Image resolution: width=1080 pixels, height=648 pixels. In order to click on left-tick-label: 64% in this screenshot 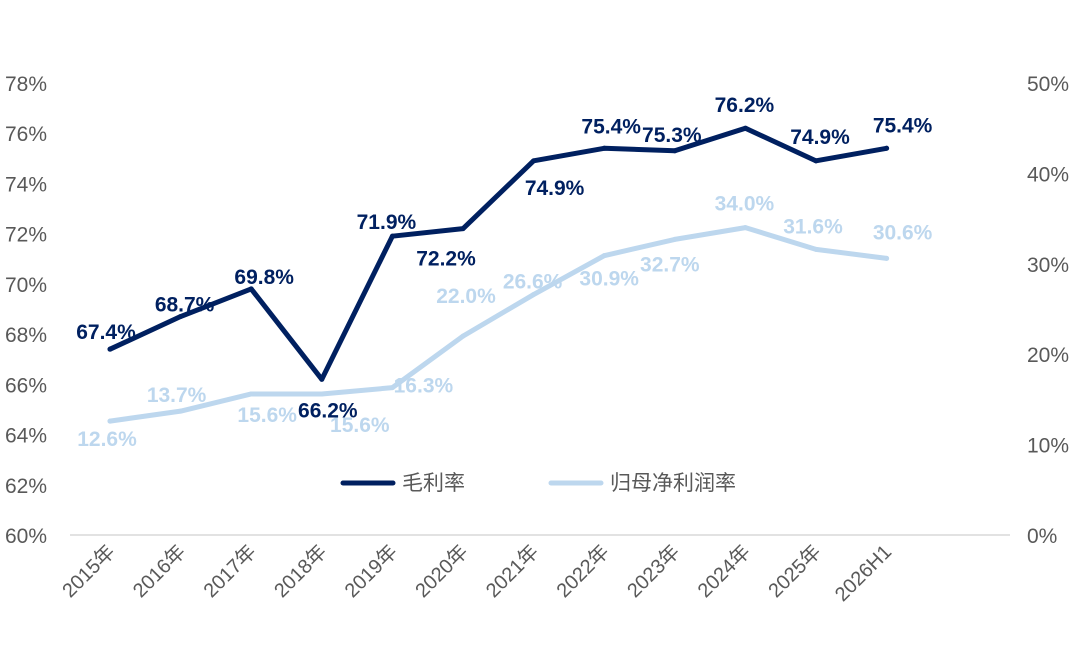, I will do `click(26, 436)`.